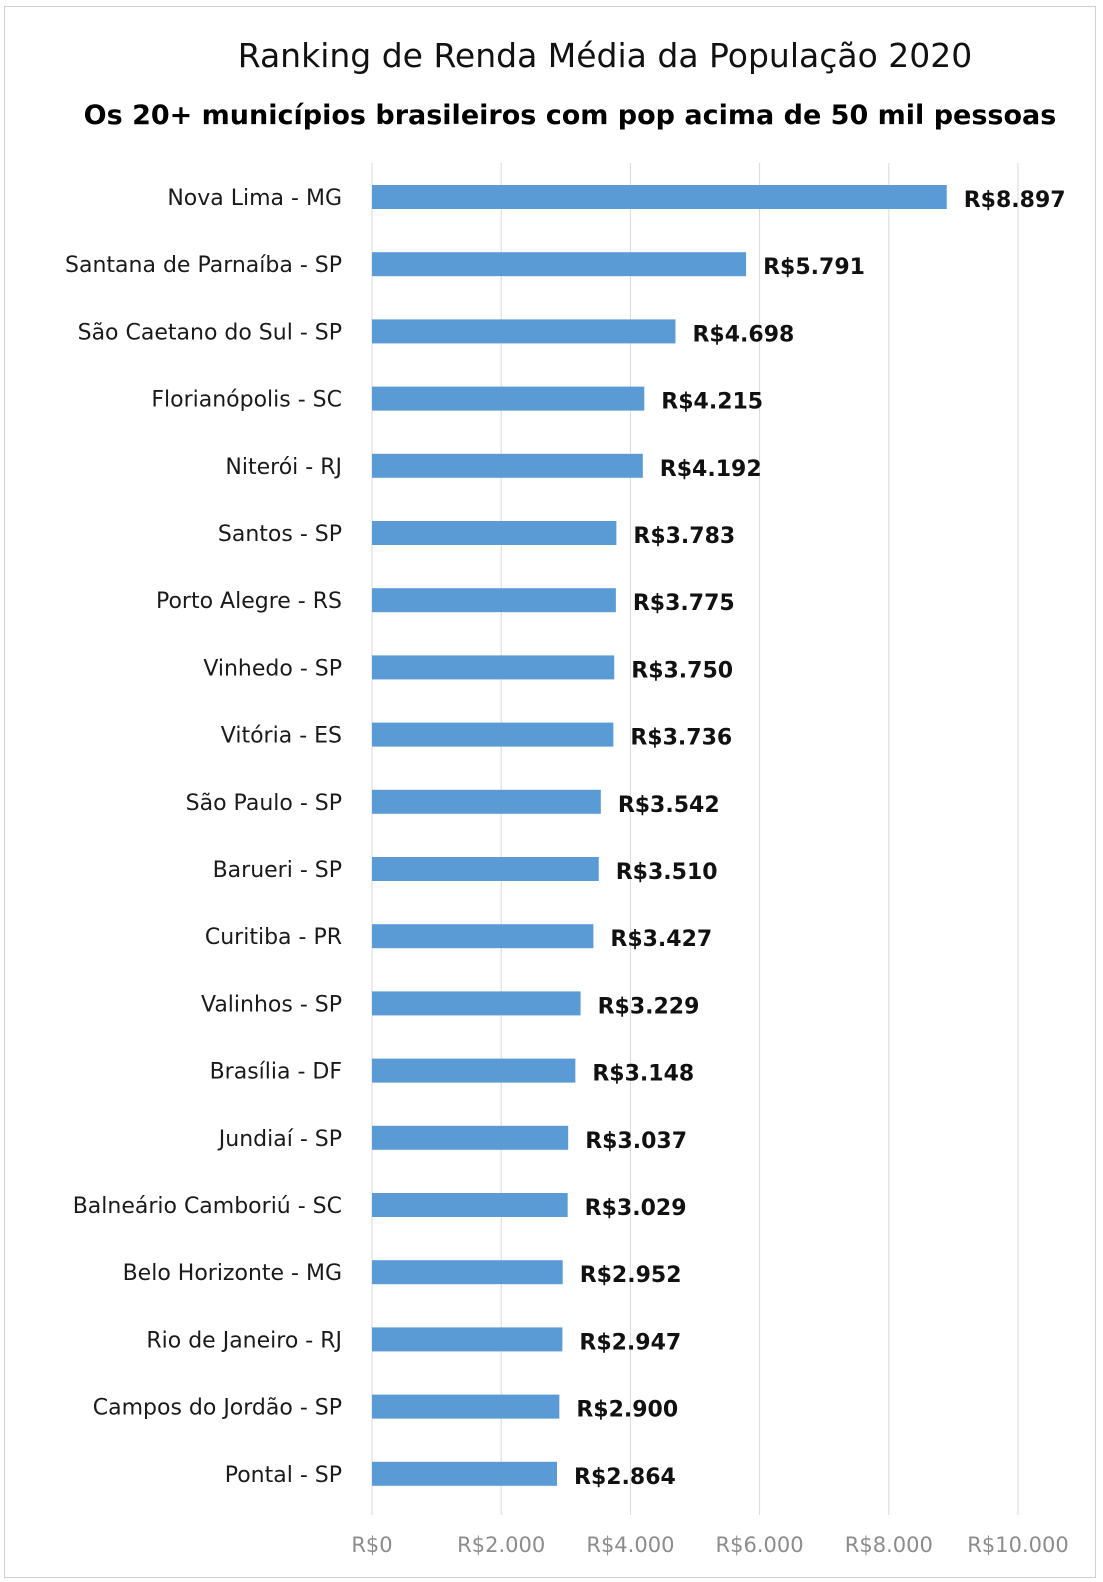 The height and width of the screenshot is (1582, 1103). I want to click on x-tick-label: R$2.000, so click(501, 1545).